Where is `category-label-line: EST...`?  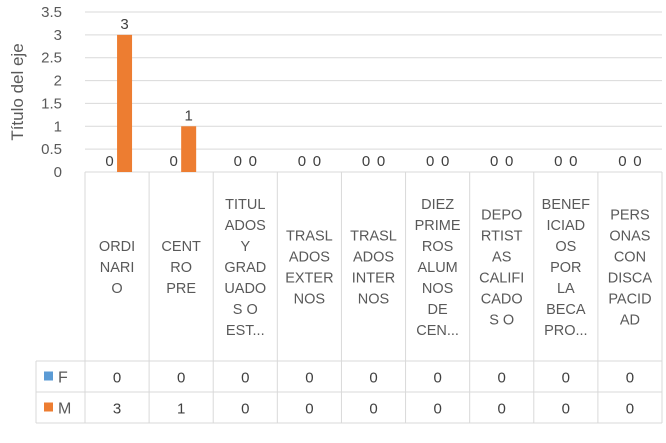 category-label-line: EST... is located at coordinates (245, 331).